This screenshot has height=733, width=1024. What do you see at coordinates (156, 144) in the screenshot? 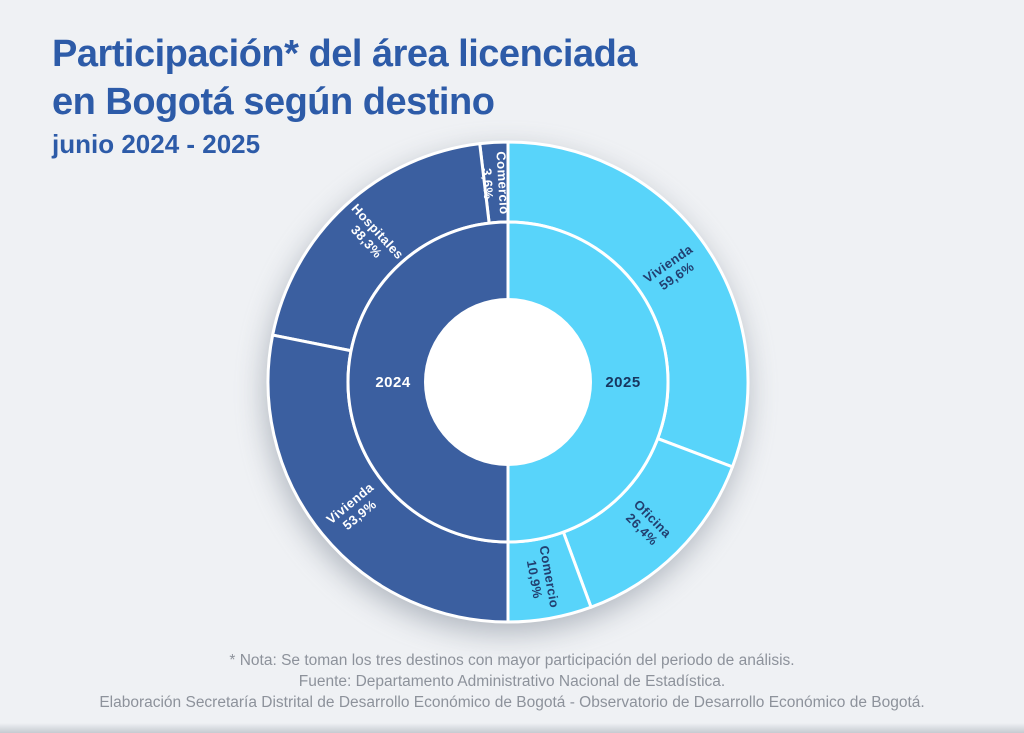
I see `chart-subtitle: junio 2024 - 2025` at bounding box center [156, 144].